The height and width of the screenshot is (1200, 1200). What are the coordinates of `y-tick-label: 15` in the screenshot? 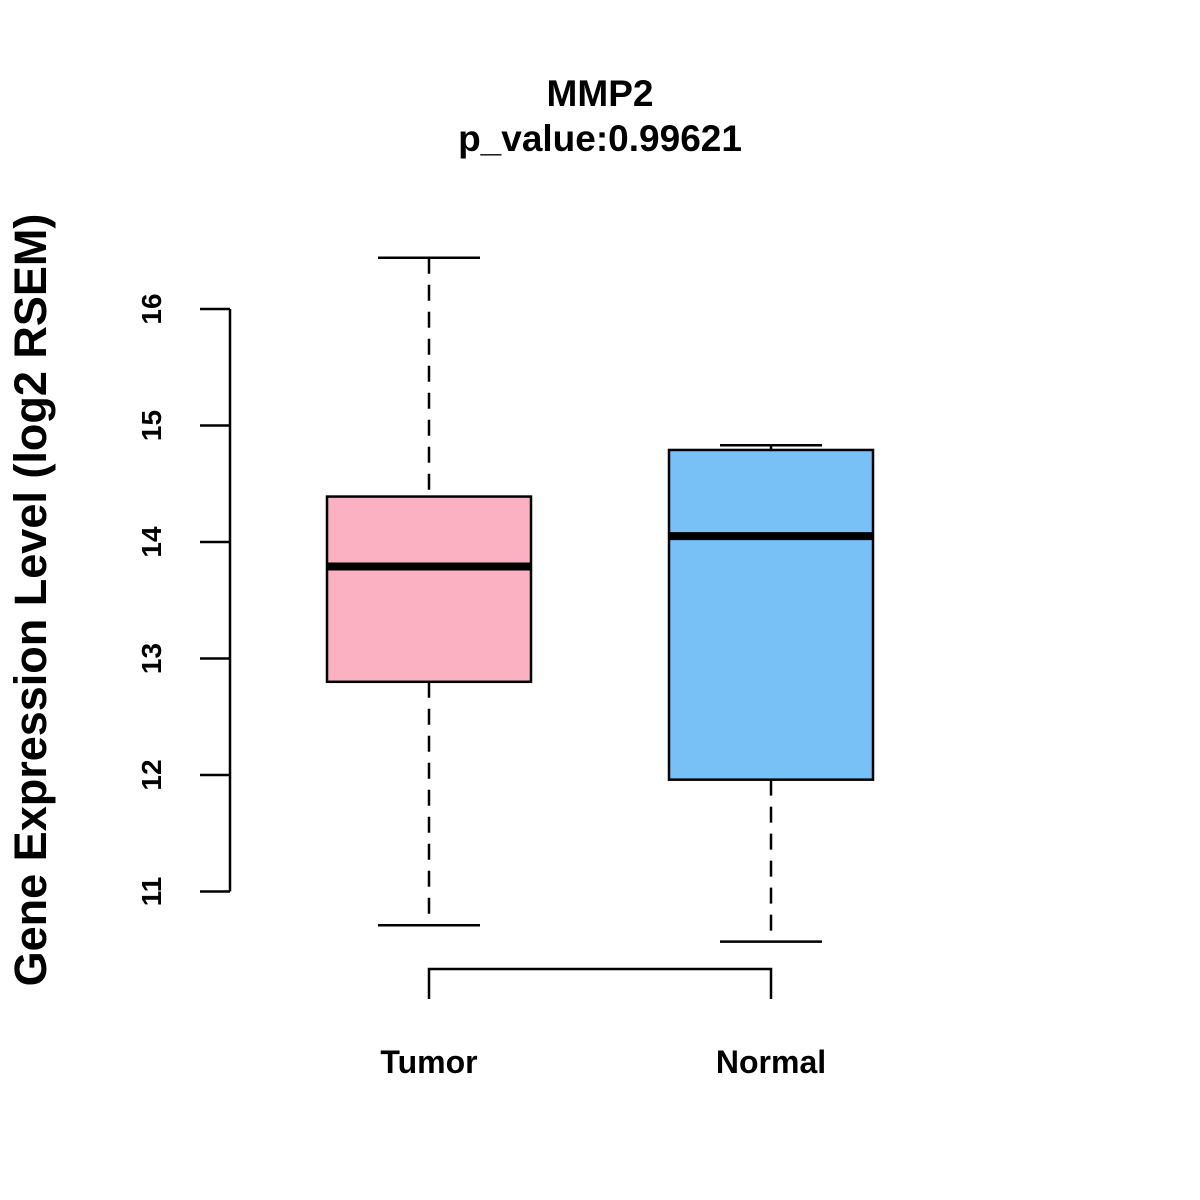 It's located at (151, 425).